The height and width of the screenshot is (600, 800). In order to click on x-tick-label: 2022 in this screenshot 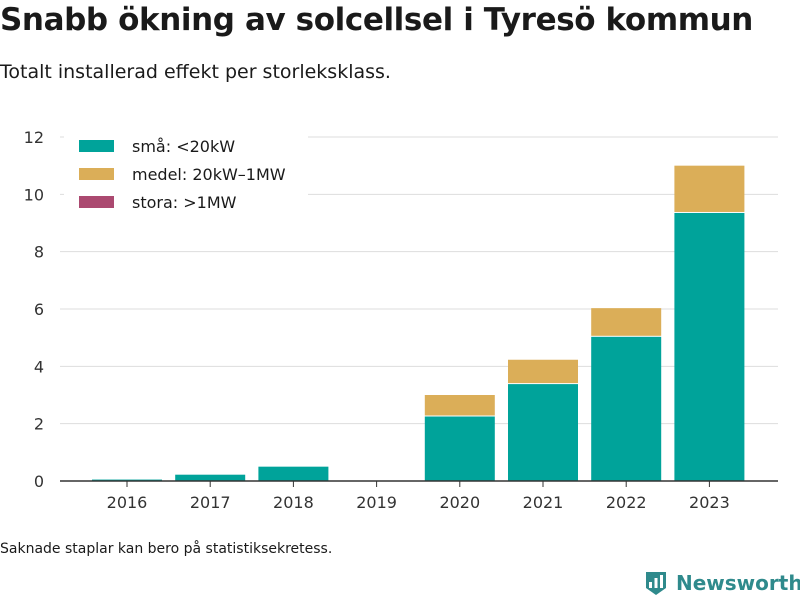, I will do `click(626, 502)`.